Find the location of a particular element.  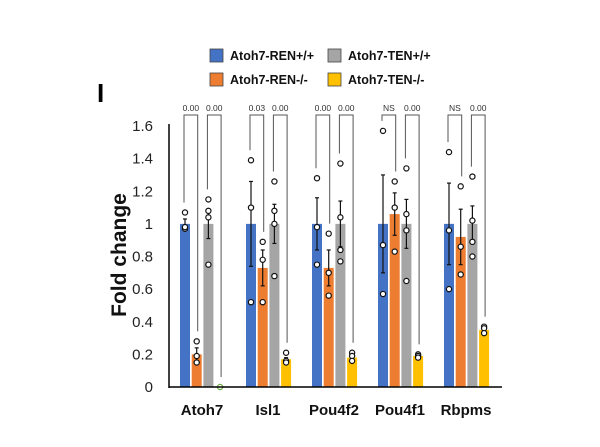

panel-label: I is located at coordinates (100, 93).